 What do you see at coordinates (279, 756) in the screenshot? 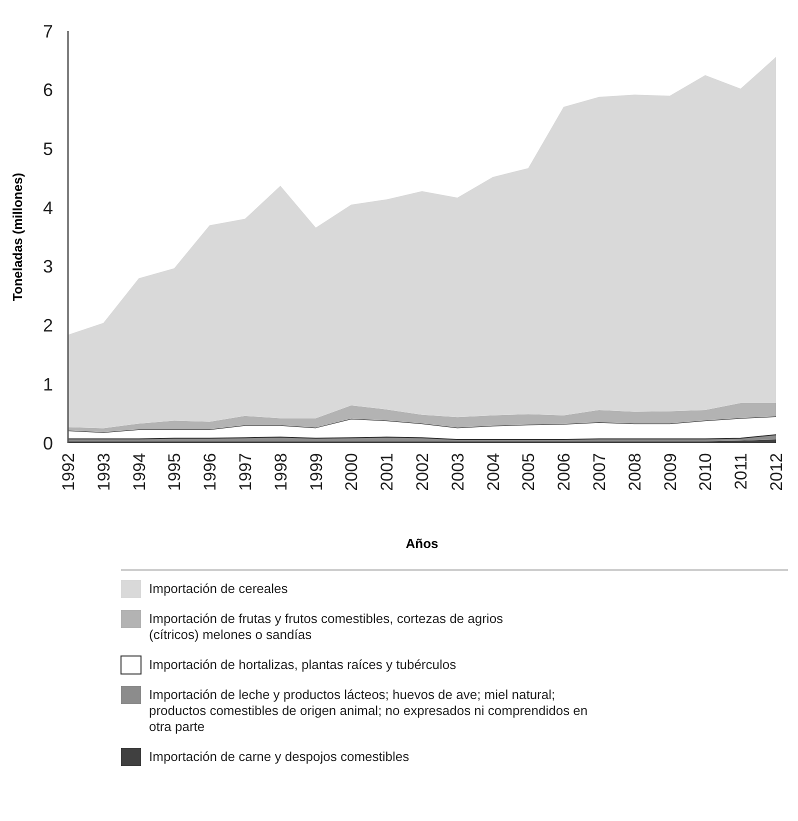
I see `legend-label: Importación de carne y despojos comestibles` at bounding box center [279, 756].